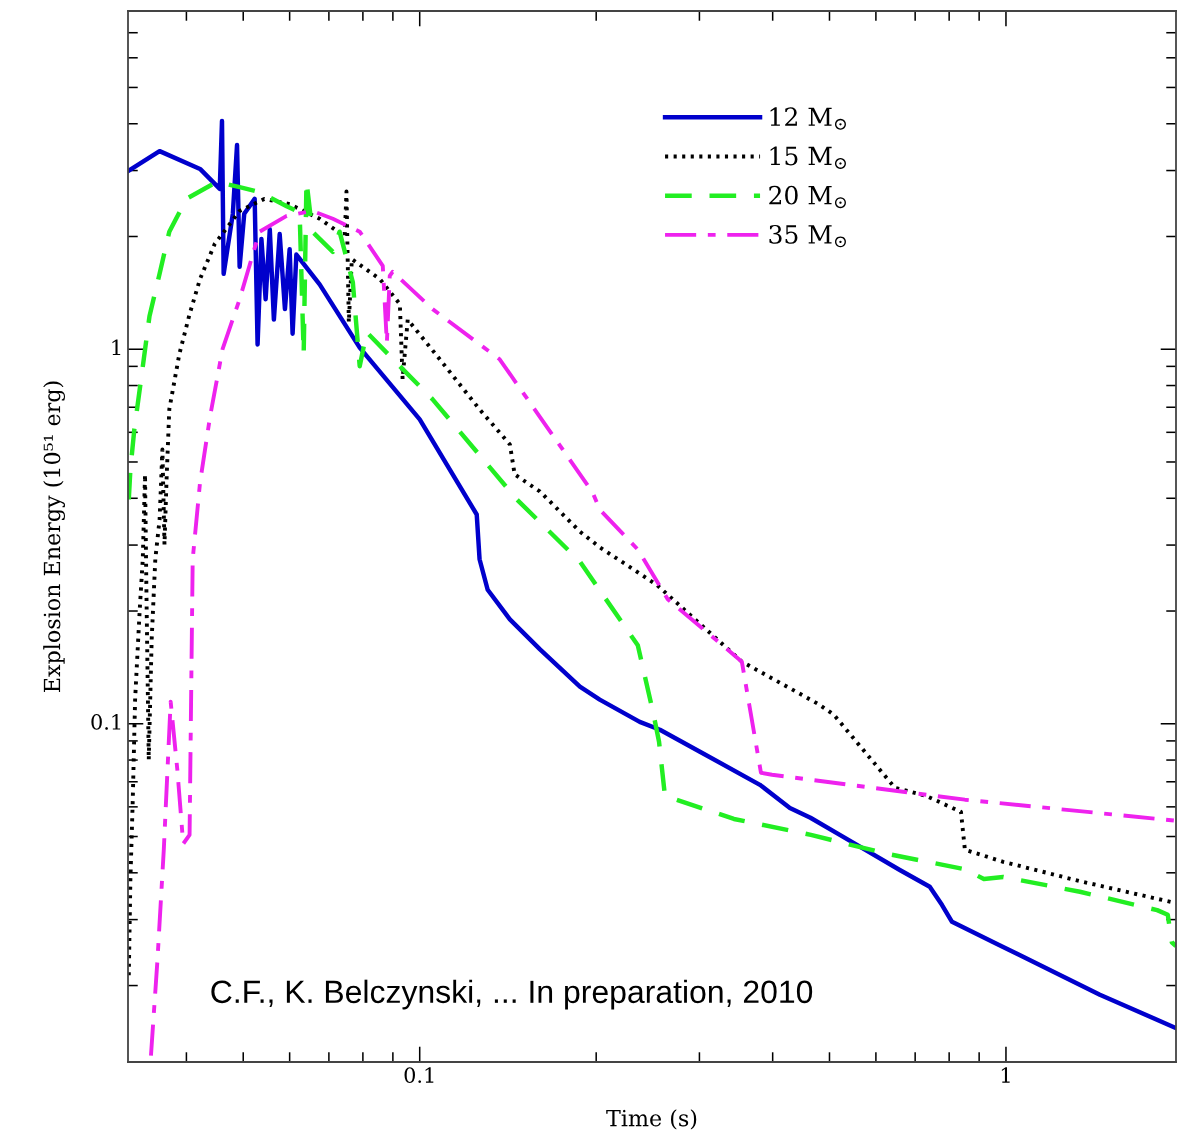 This screenshot has height=1144, width=1179. Describe the element at coordinates (808, 118) in the screenshot. I see `legend-label: 12 M$_{⊙}$` at that location.